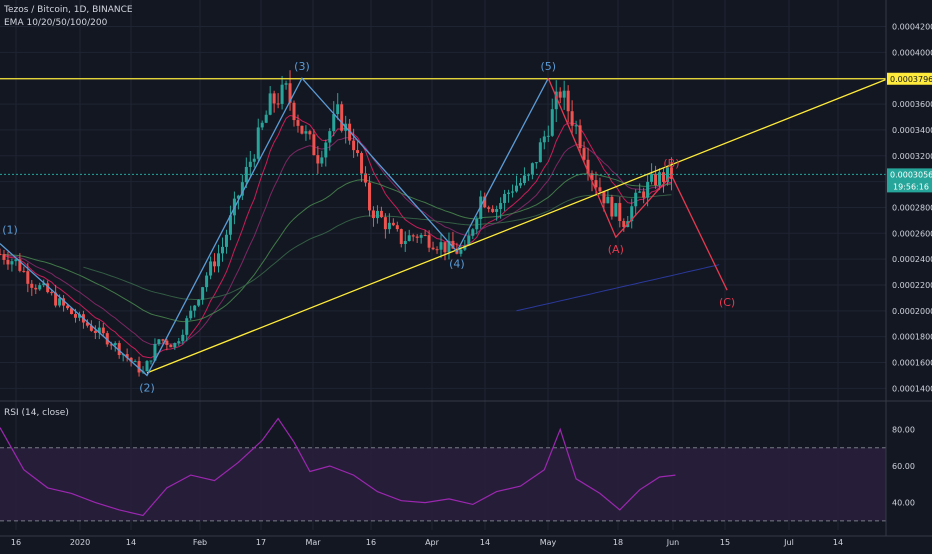  Describe the element at coordinates (432, 542) in the screenshot. I see `time-tick-label: Apr` at that location.